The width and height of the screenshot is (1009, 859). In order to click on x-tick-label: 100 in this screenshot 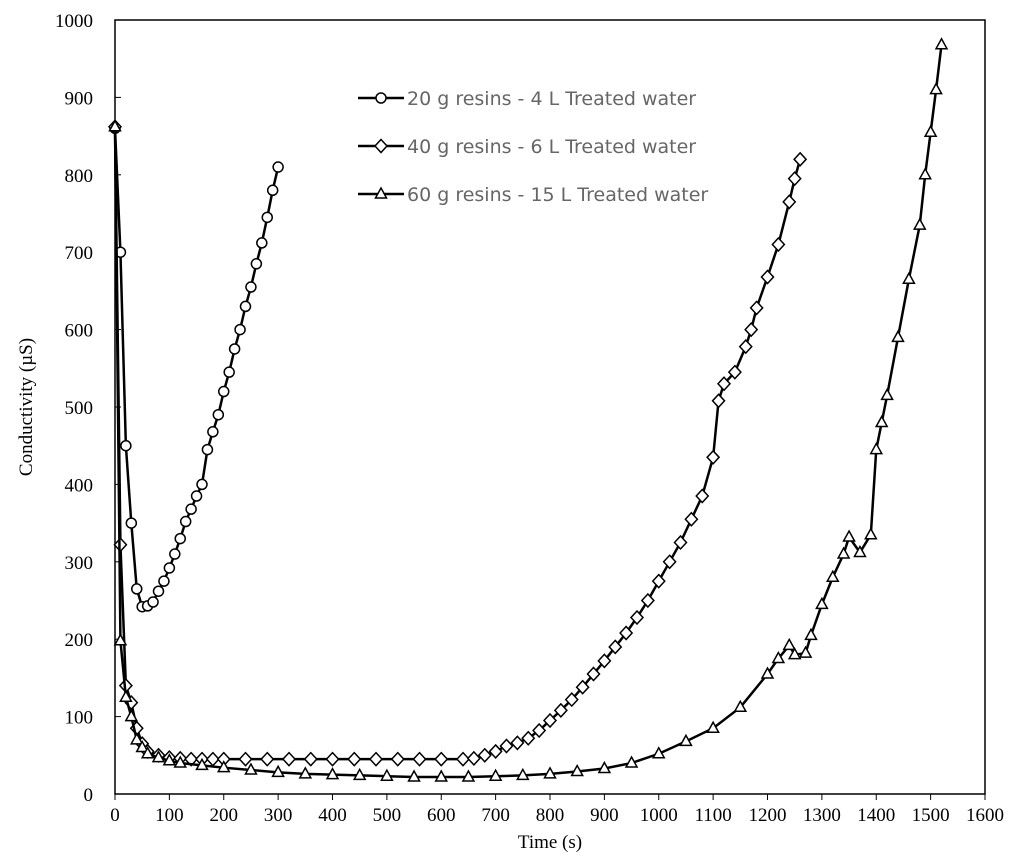, I will do `click(169, 815)`.